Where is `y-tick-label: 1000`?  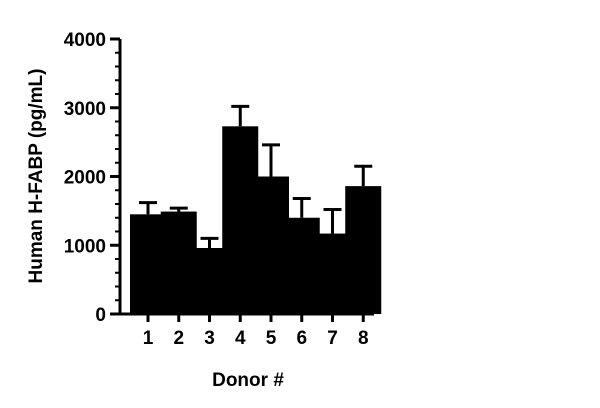 y-tick-label: 1000 is located at coordinates (85, 246).